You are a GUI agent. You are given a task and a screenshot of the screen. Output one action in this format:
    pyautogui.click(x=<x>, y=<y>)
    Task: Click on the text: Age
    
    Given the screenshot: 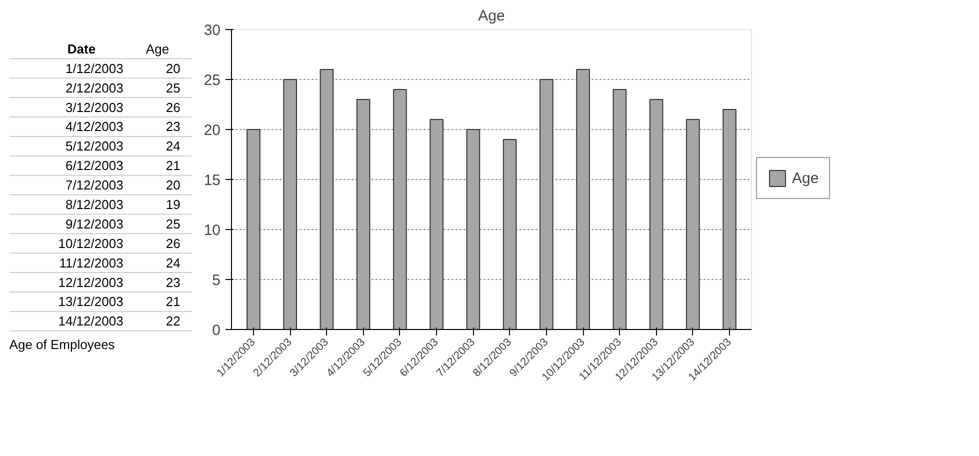 What is the action you would take?
    pyautogui.click(x=158, y=48)
    